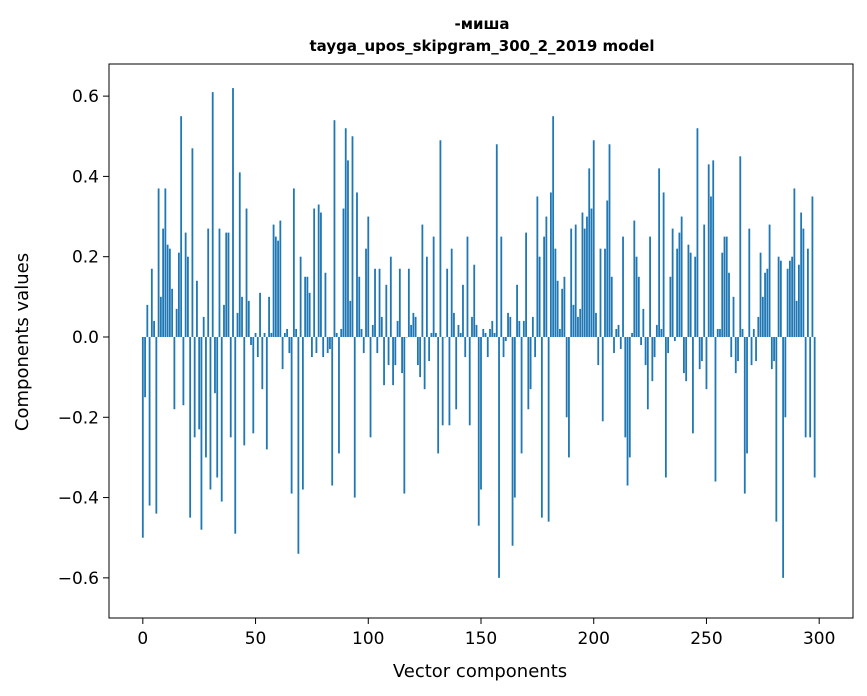  I want to click on y-axis: −0.6 −0.4 −0.2 0.0 0.2 0.4 0.6, so click(83, 338).